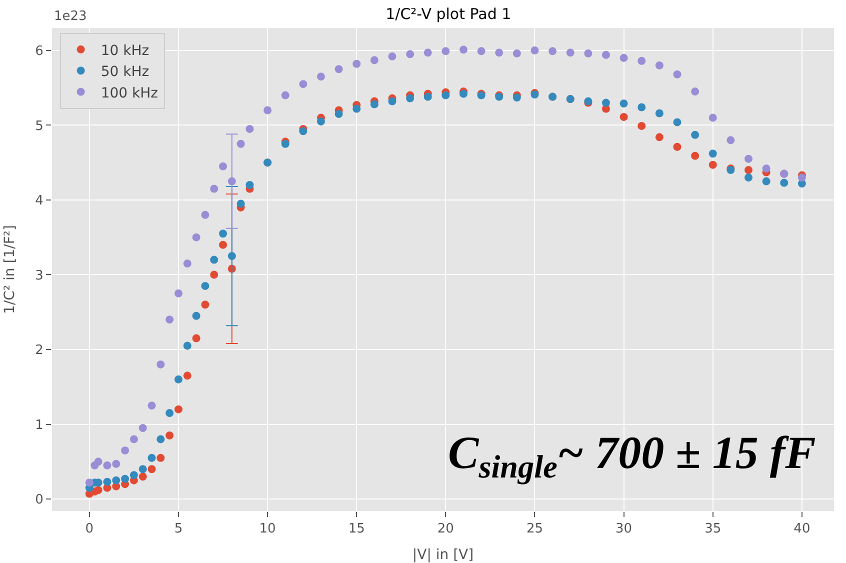 This screenshot has height=563, width=846. What do you see at coordinates (39, 500) in the screenshot?
I see `y-tick-label: 0` at bounding box center [39, 500].